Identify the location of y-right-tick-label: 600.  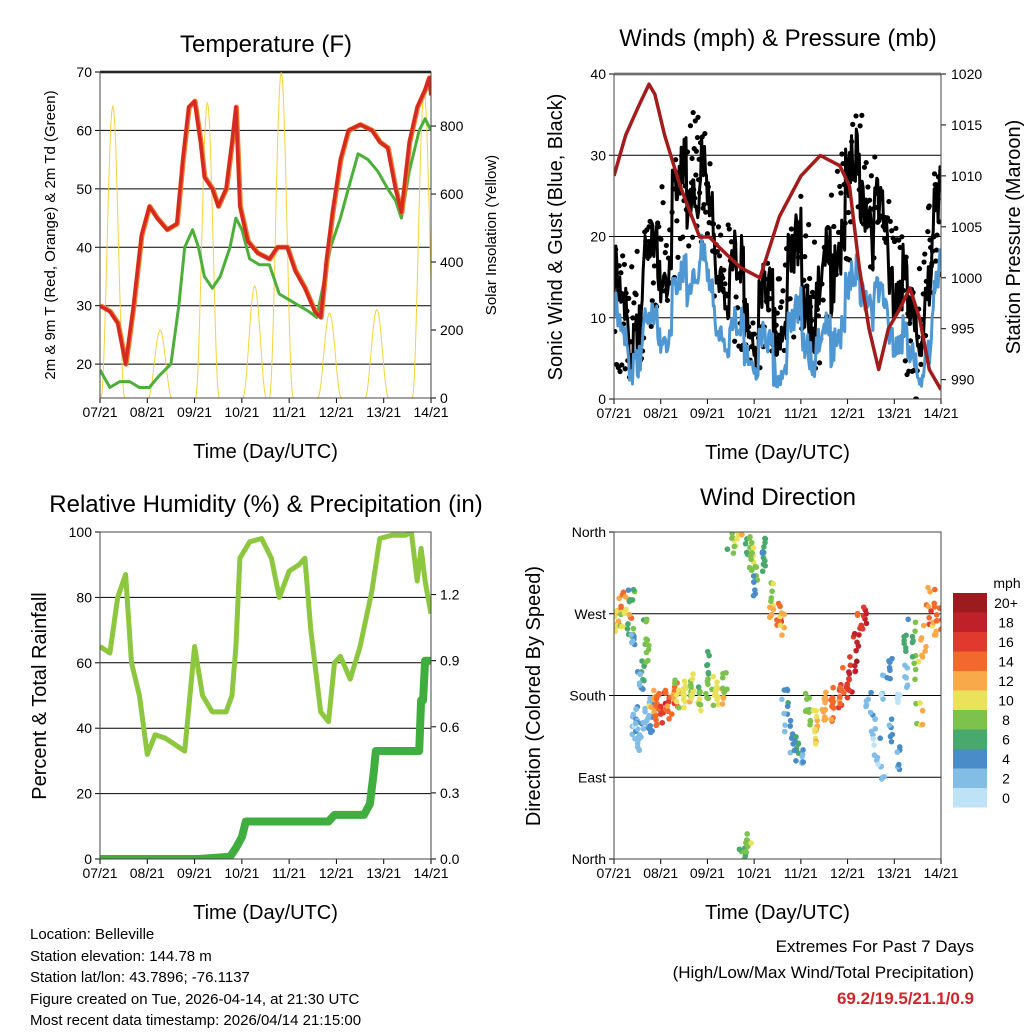
(452, 194).